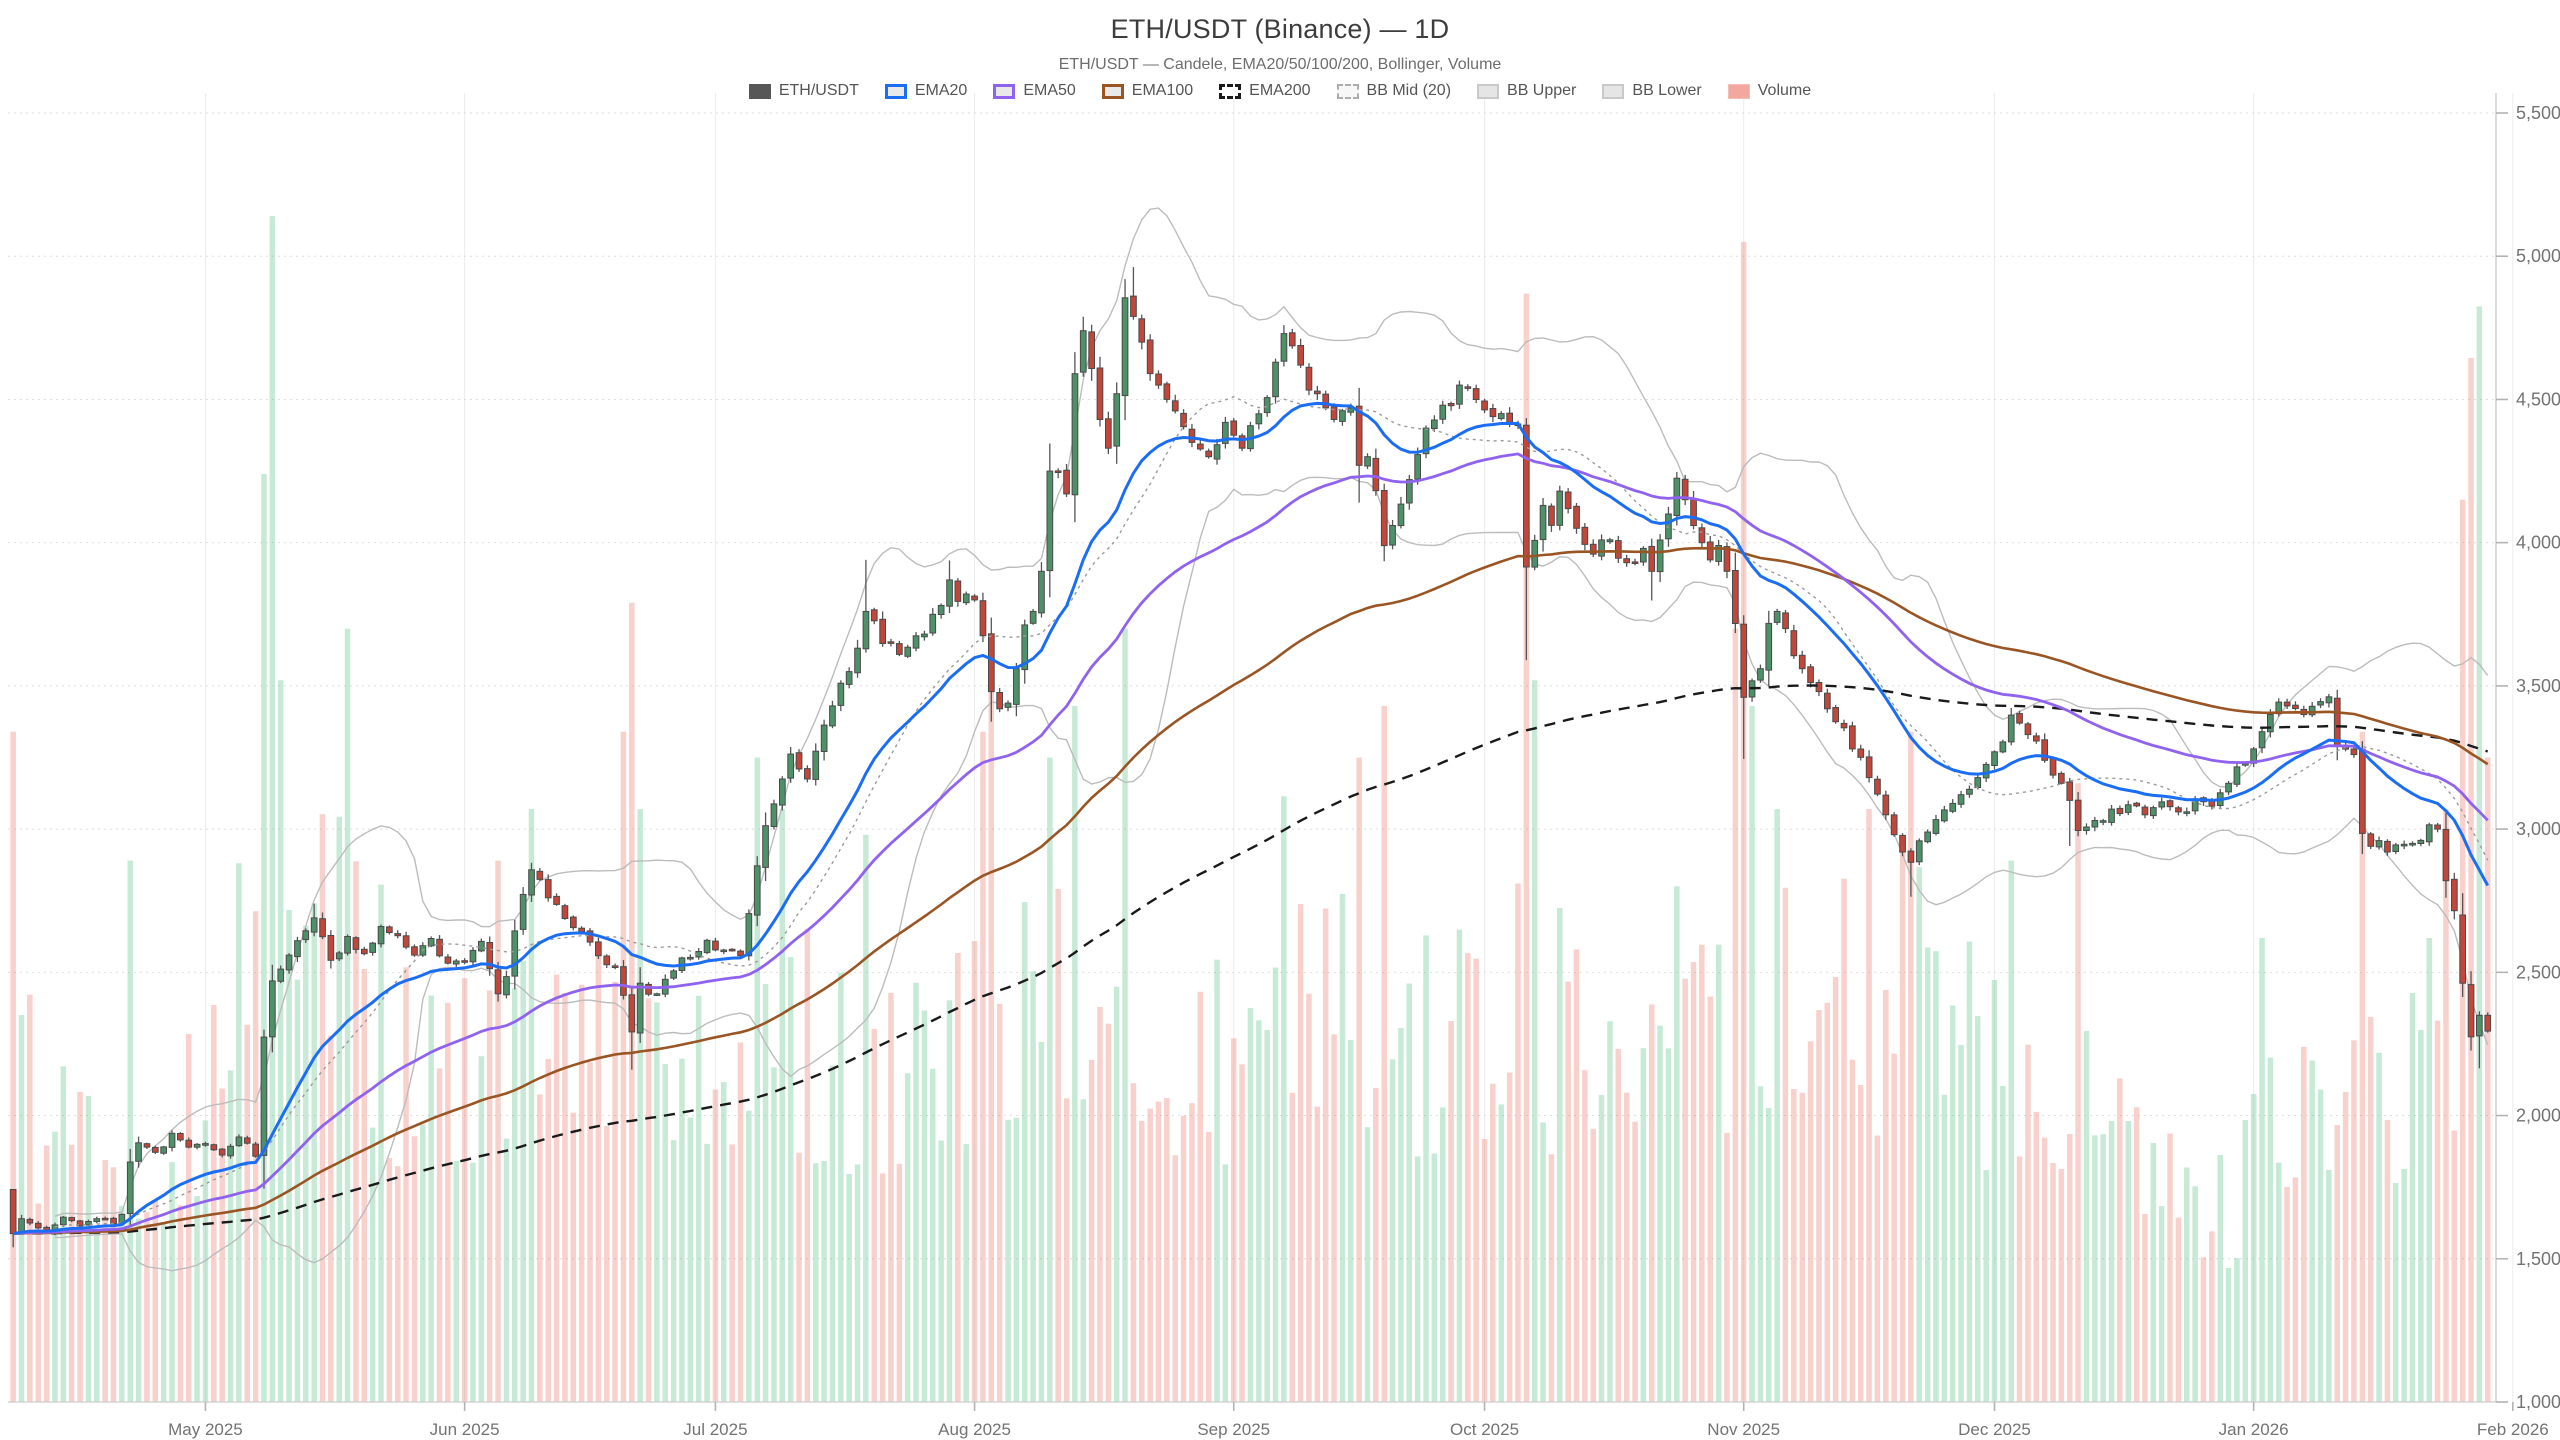 The width and height of the screenshot is (2560, 1440). Describe the element at coordinates (925, 91) in the screenshot. I see `legend-item: EMA20` at that location.